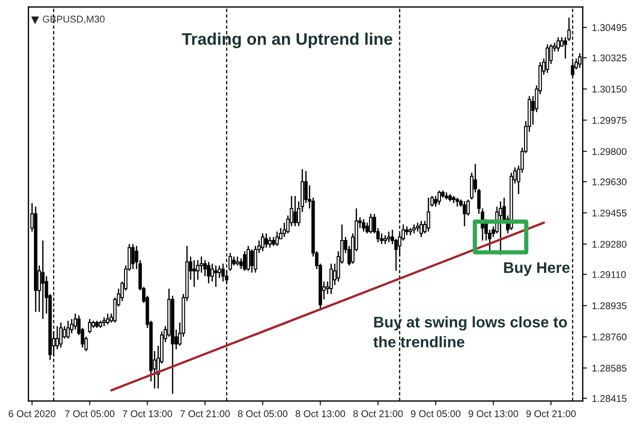 The width and height of the screenshot is (632, 426). Describe the element at coordinates (609, 151) in the screenshot. I see `y-tick-label: 1.29800` at that location.